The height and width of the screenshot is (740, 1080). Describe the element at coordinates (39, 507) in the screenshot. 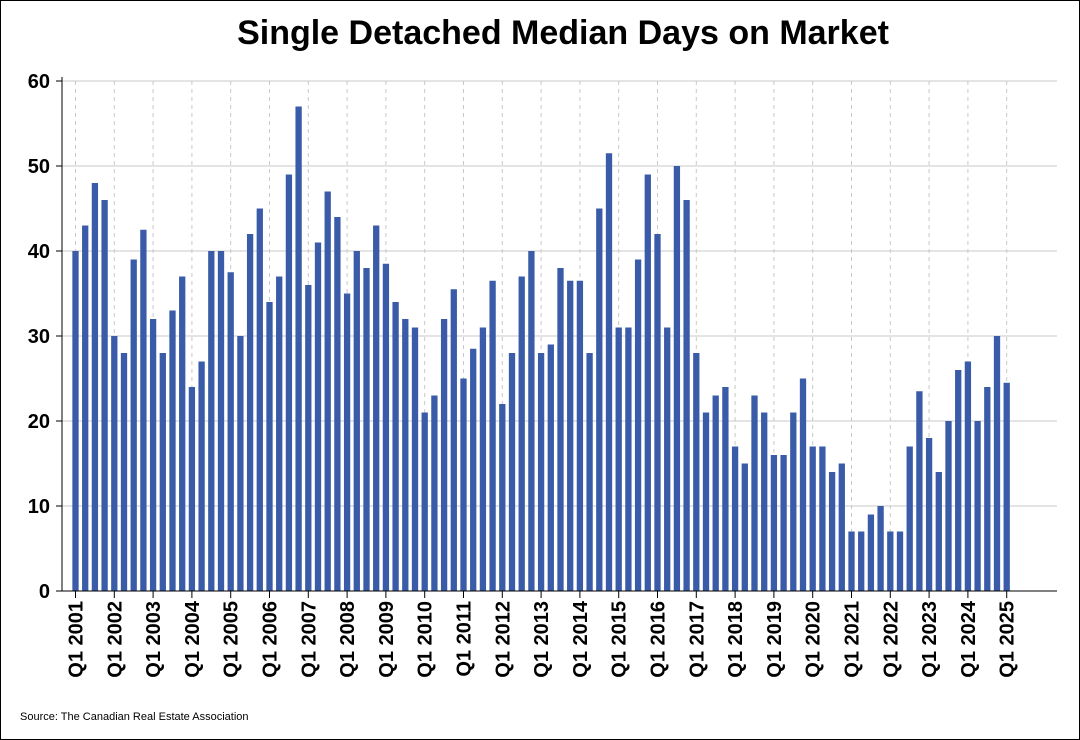

I see `y-tick-label: 10` at that location.